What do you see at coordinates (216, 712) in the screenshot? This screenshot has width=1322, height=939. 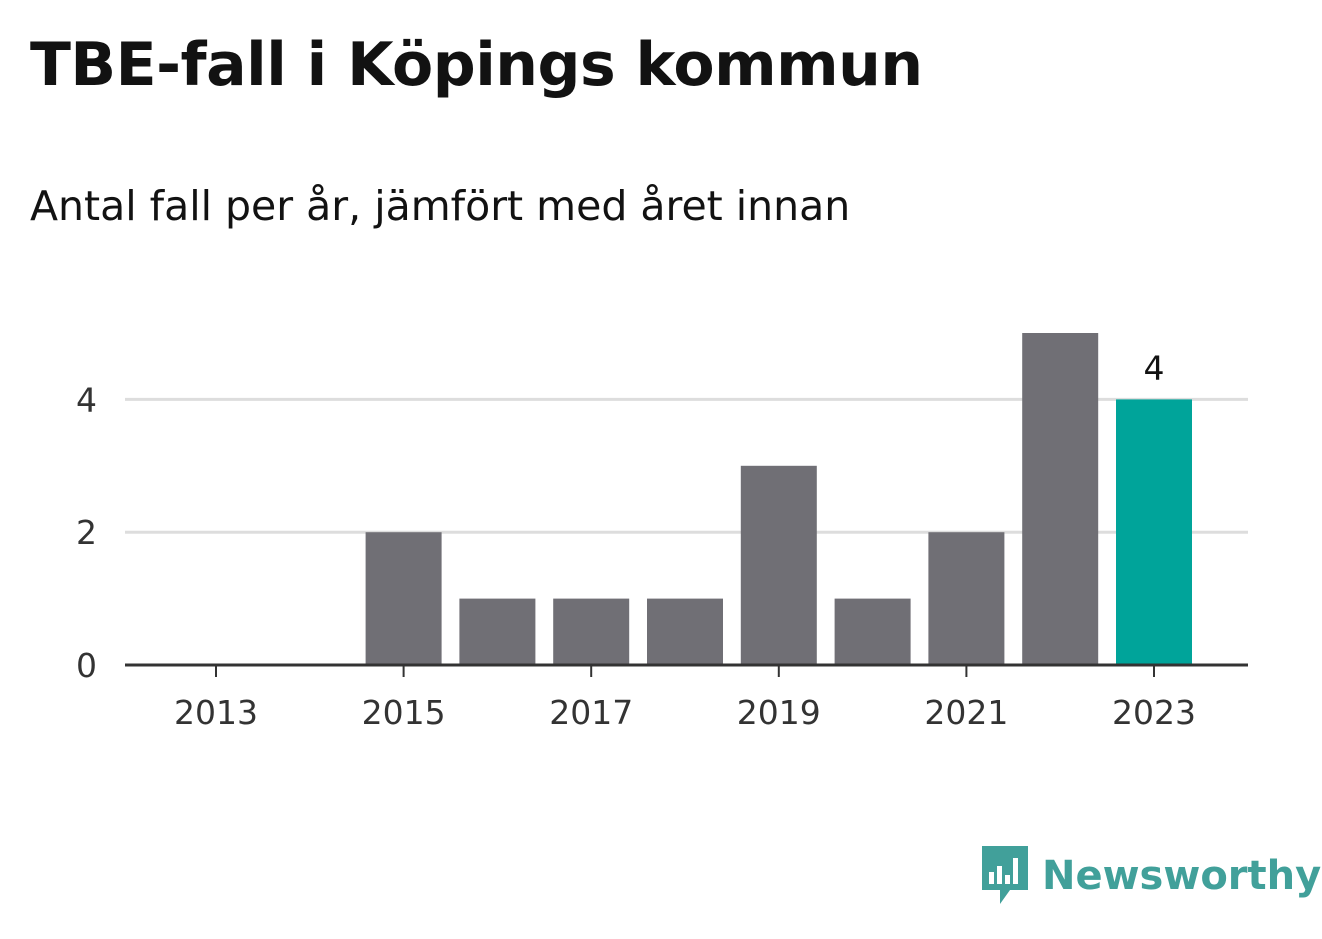 I see `x-tick-label: 2013` at bounding box center [216, 712].